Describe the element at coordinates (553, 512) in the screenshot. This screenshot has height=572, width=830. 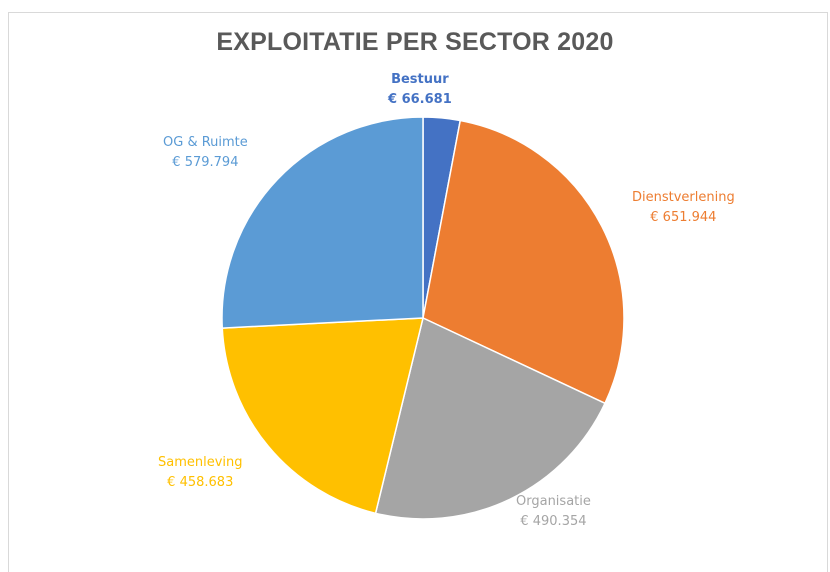
I see `label-organisatie: Organisatie € 490.354` at that location.